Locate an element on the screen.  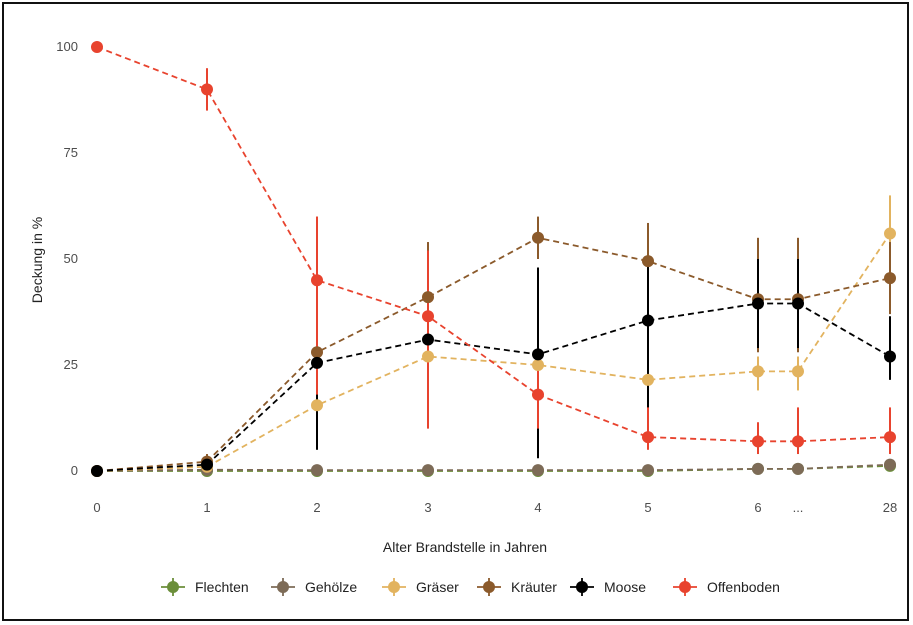
legend-item-kr-uter: Kräuter is located at coordinates (517, 587).